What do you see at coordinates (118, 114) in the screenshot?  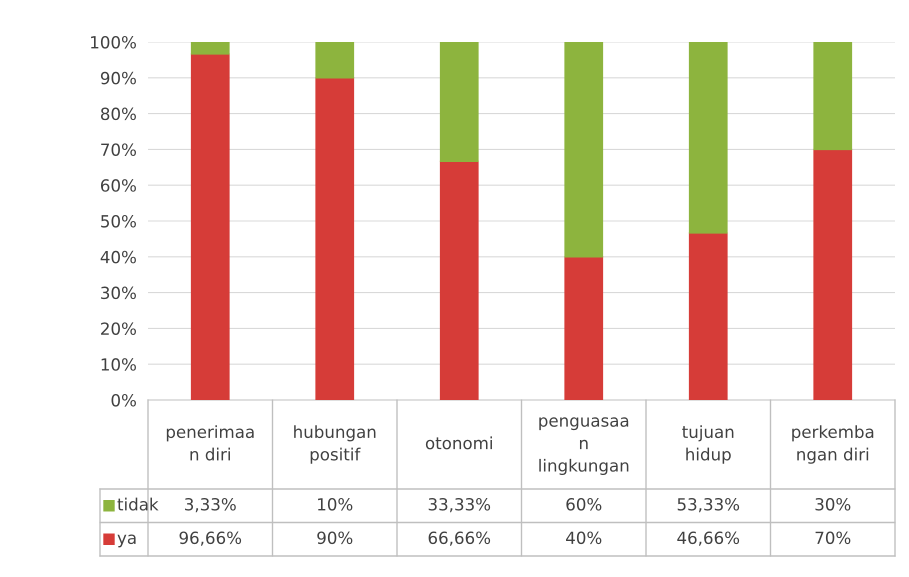 I see `y-tick-label: 80%` at bounding box center [118, 114].